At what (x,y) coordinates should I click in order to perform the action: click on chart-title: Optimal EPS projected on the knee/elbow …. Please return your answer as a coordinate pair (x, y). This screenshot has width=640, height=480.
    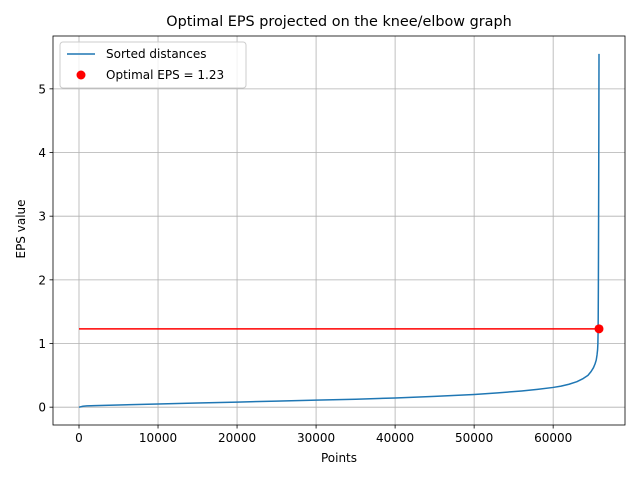
    Looking at the image, I should click on (338, 22).